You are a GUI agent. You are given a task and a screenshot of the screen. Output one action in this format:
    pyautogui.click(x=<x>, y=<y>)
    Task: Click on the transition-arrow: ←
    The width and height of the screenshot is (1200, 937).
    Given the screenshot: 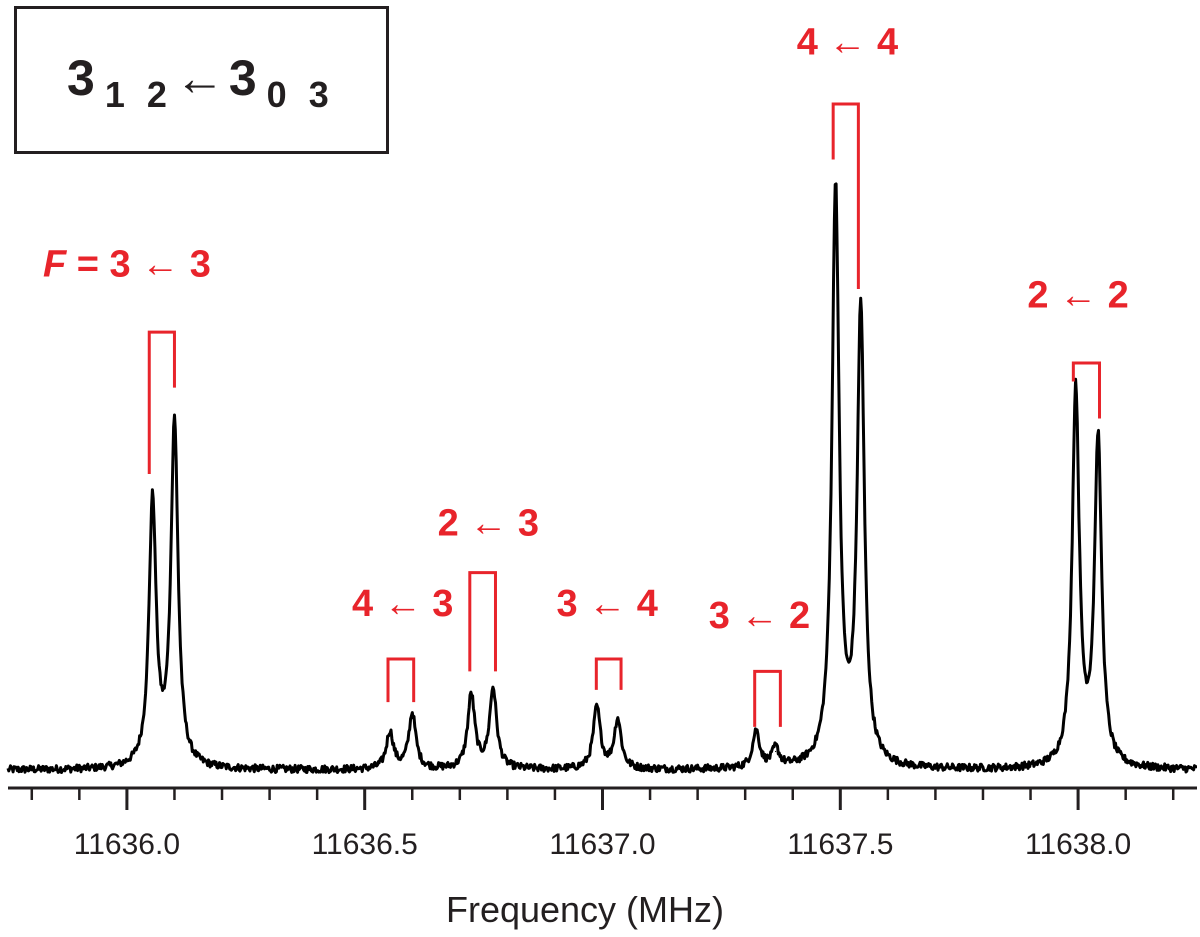 What is the action you would take?
    pyautogui.click(x=199, y=78)
    